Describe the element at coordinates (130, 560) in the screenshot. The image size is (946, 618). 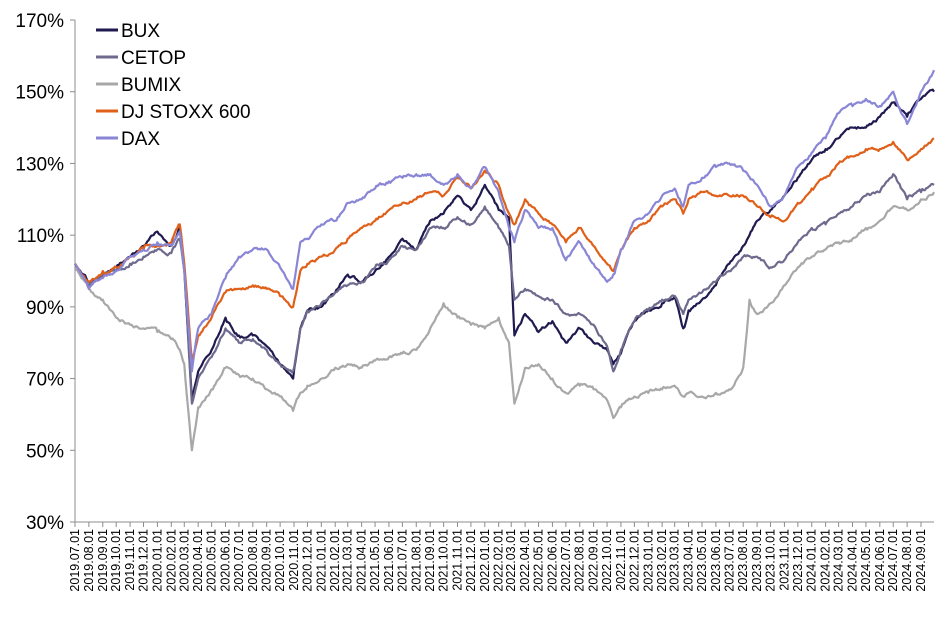
I see `x-tick-label: 2019.11.01` at that location.